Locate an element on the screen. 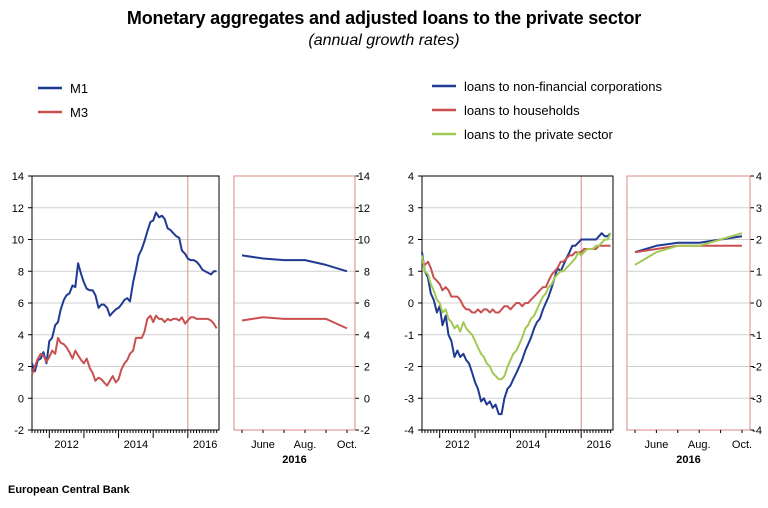 This screenshot has width=768, height=508. left-zoom-ytick-label: -2 is located at coordinates (365, 431).